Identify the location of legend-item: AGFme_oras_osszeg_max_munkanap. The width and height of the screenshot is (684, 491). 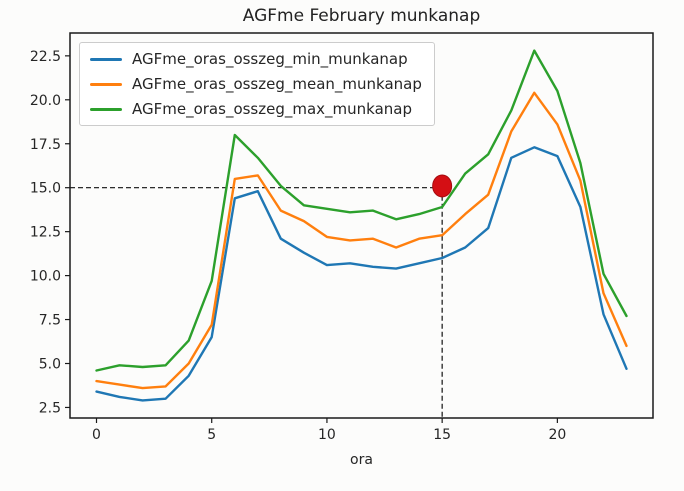
(256, 109).